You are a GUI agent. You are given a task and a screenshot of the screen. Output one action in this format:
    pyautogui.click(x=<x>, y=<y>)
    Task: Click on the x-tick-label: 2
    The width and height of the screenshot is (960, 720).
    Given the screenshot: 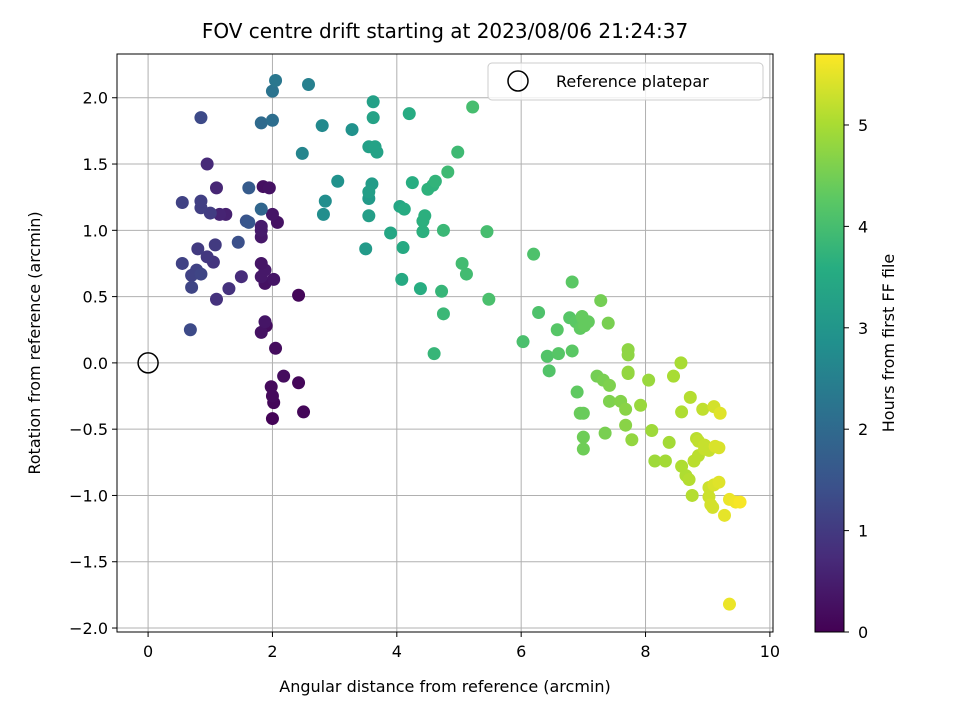 What is the action you would take?
    pyautogui.click(x=272, y=651)
    